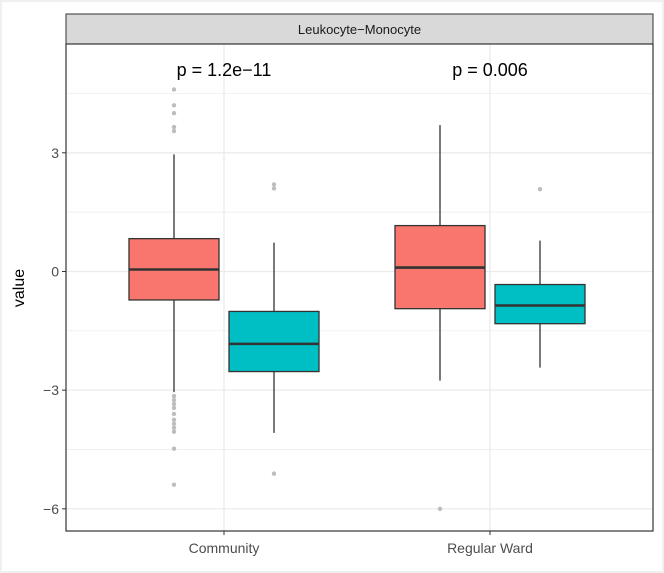 This screenshot has width=664, height=573. Describe the element at coordinates (55, 153) in the screenshot. I see `y-tick-label: 3` at that location.